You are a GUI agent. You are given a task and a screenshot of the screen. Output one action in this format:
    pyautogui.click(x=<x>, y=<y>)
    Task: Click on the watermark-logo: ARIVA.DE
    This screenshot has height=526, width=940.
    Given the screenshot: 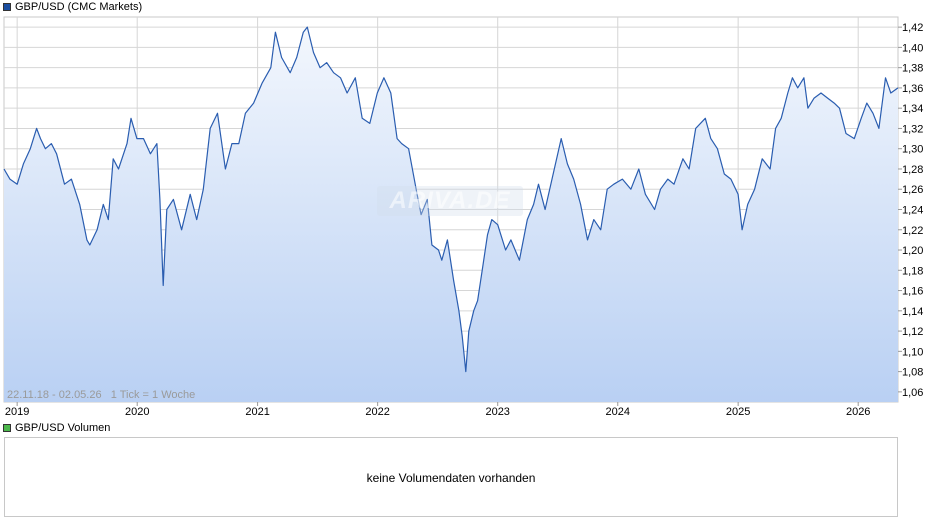 What is the action you would take?
    pyautogui.click(x=450, y=201)
    